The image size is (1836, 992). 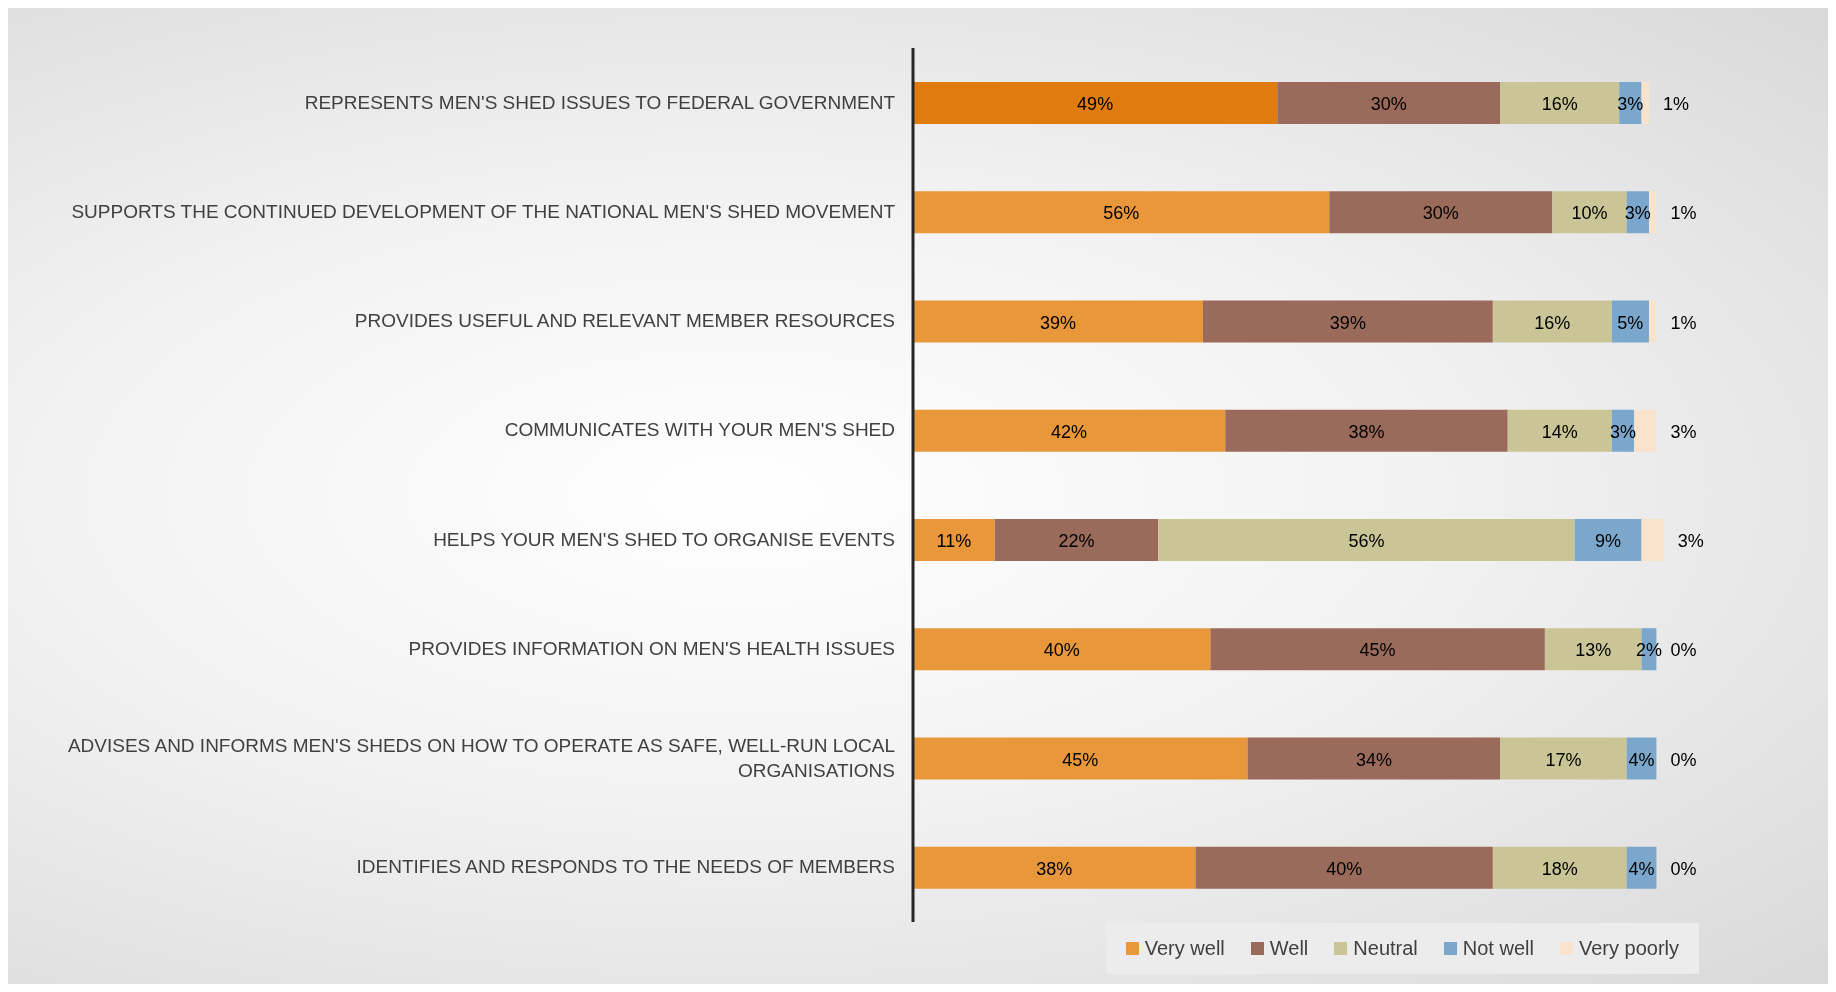 I want to click on data-label: 10%, so click(x=1589, y=213).